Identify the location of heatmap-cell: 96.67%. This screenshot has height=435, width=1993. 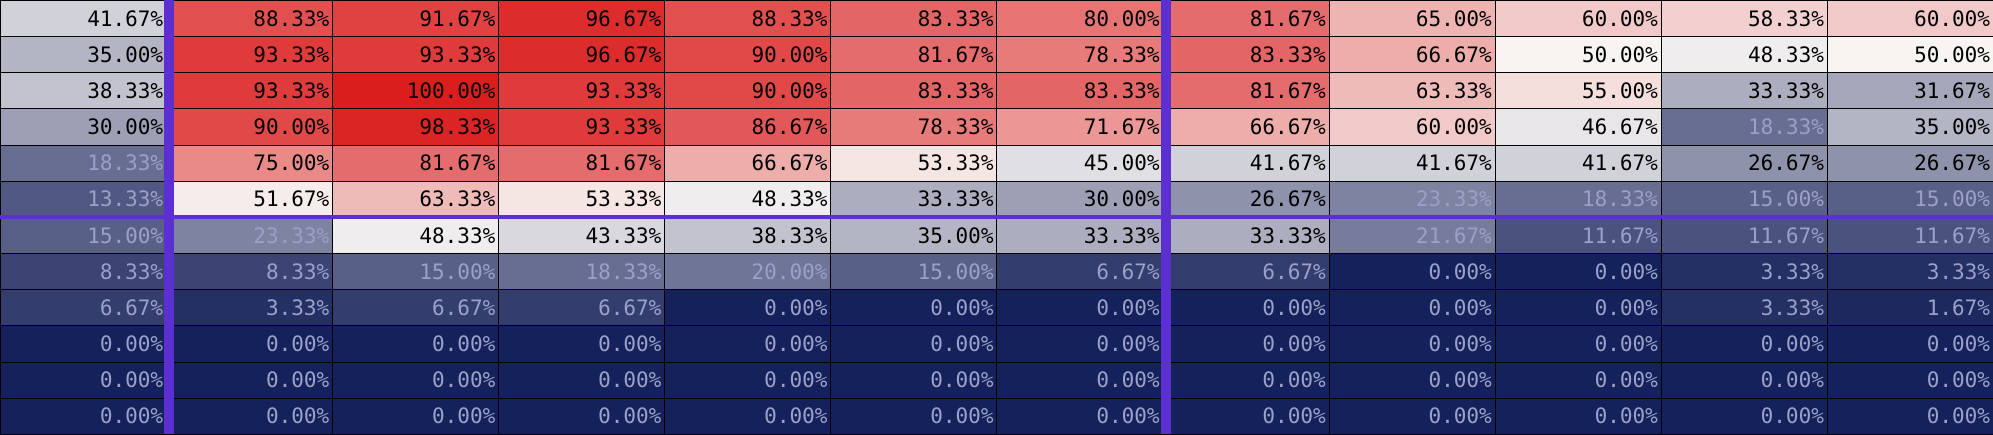
(582, 55).